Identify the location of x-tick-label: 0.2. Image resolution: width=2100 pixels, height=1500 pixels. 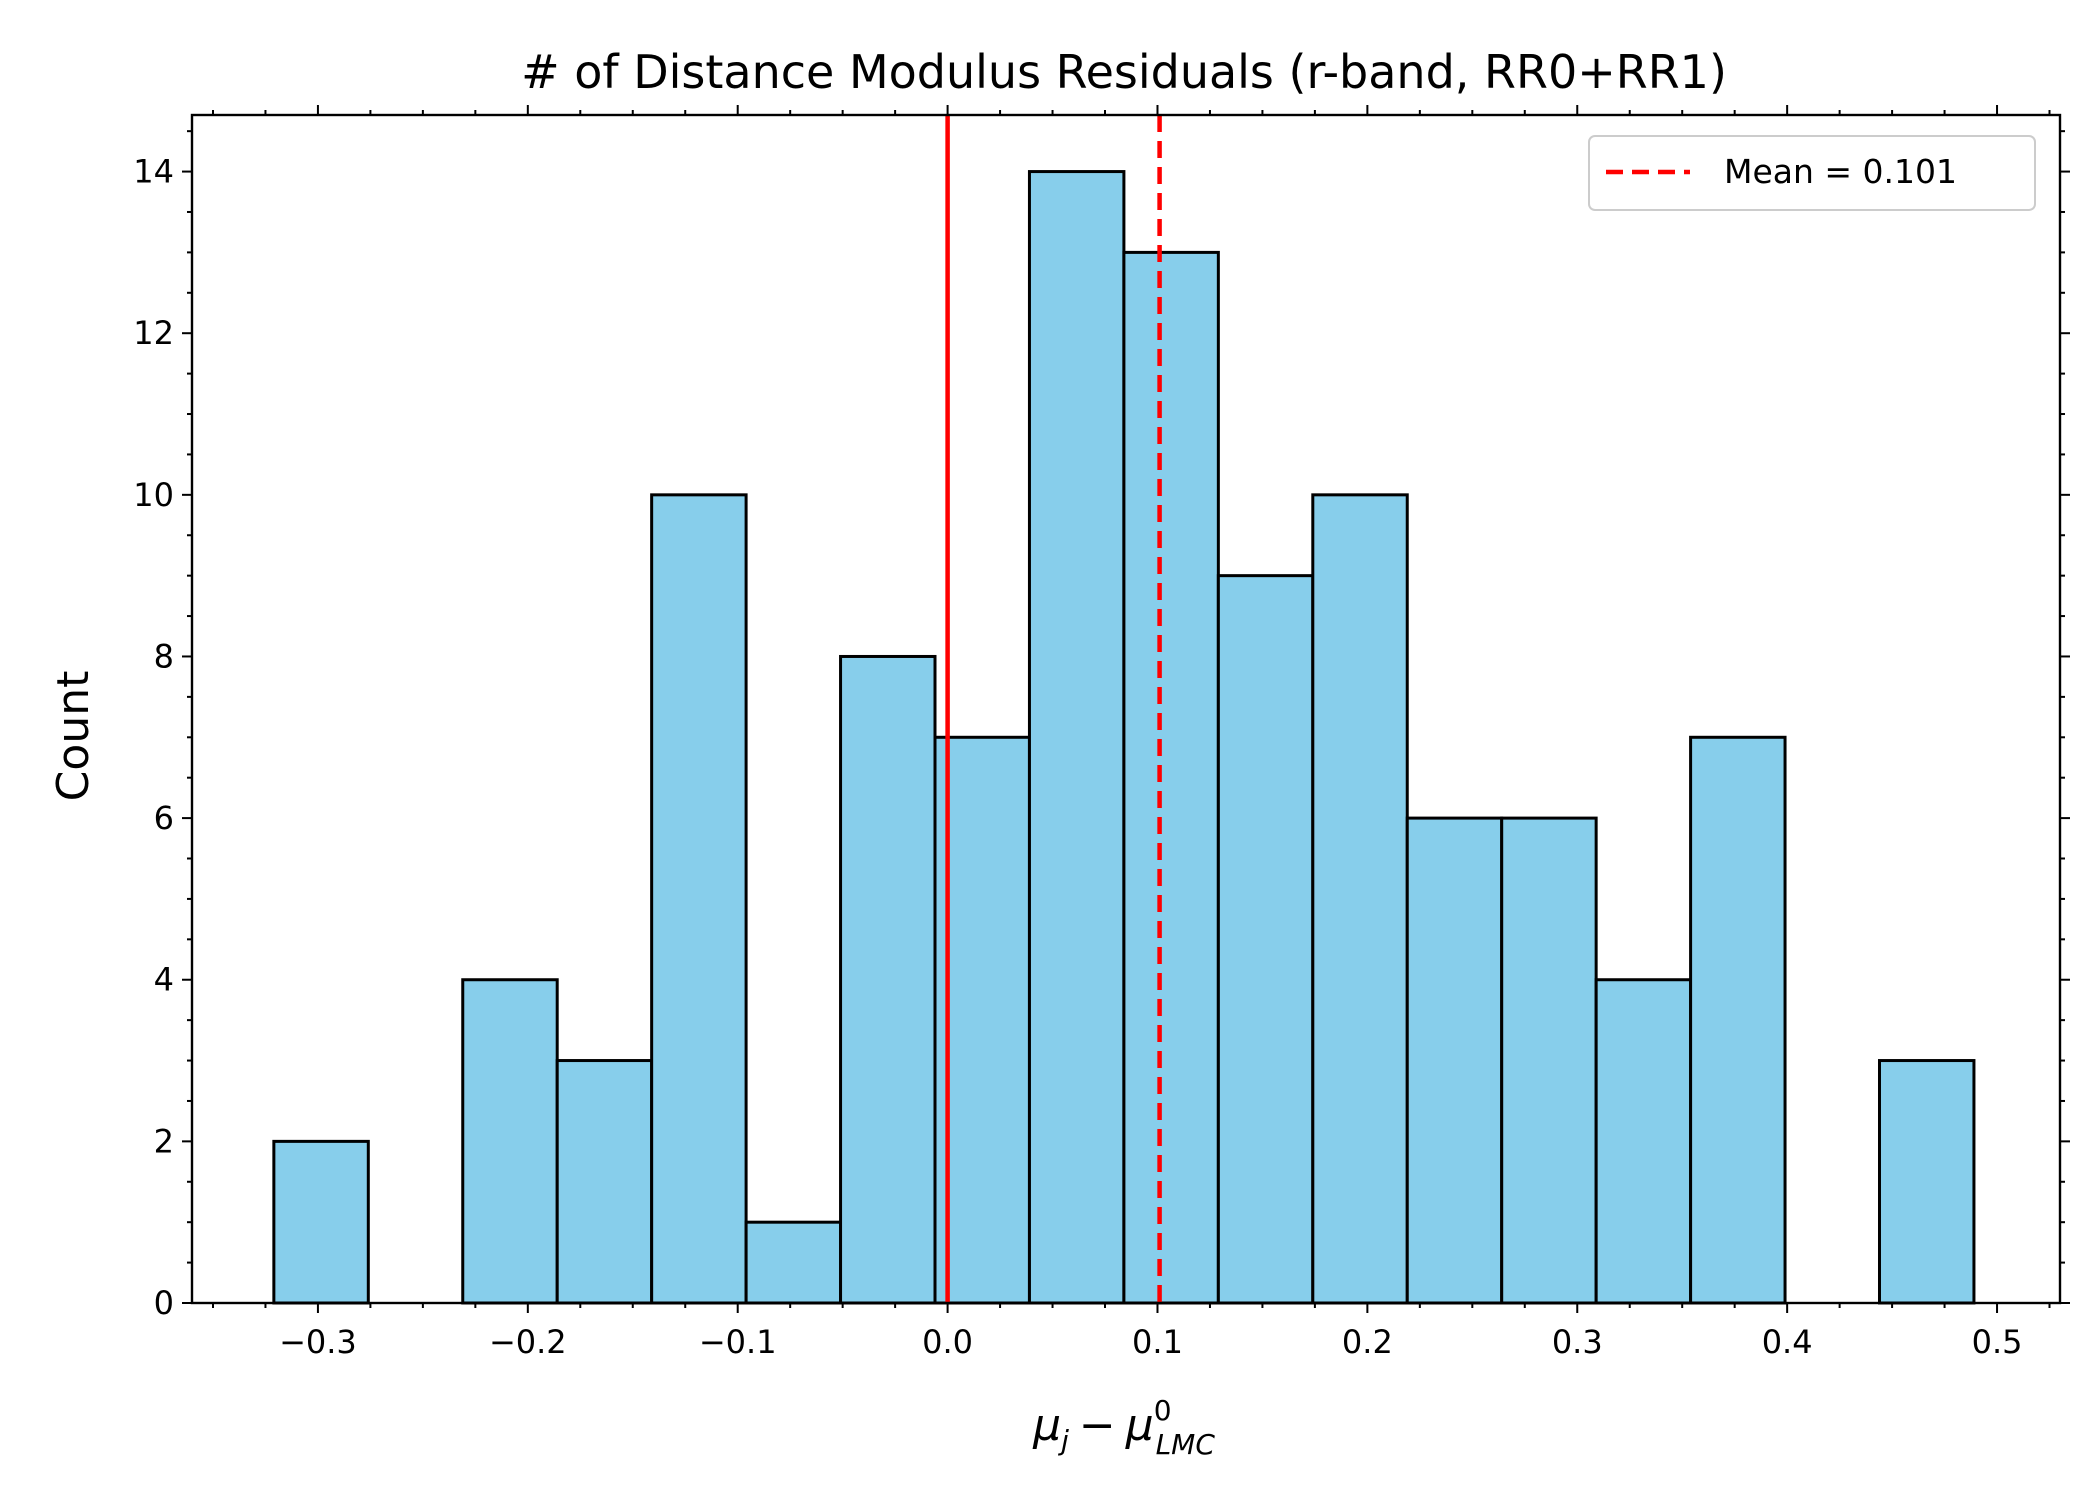
(1367, 1342).